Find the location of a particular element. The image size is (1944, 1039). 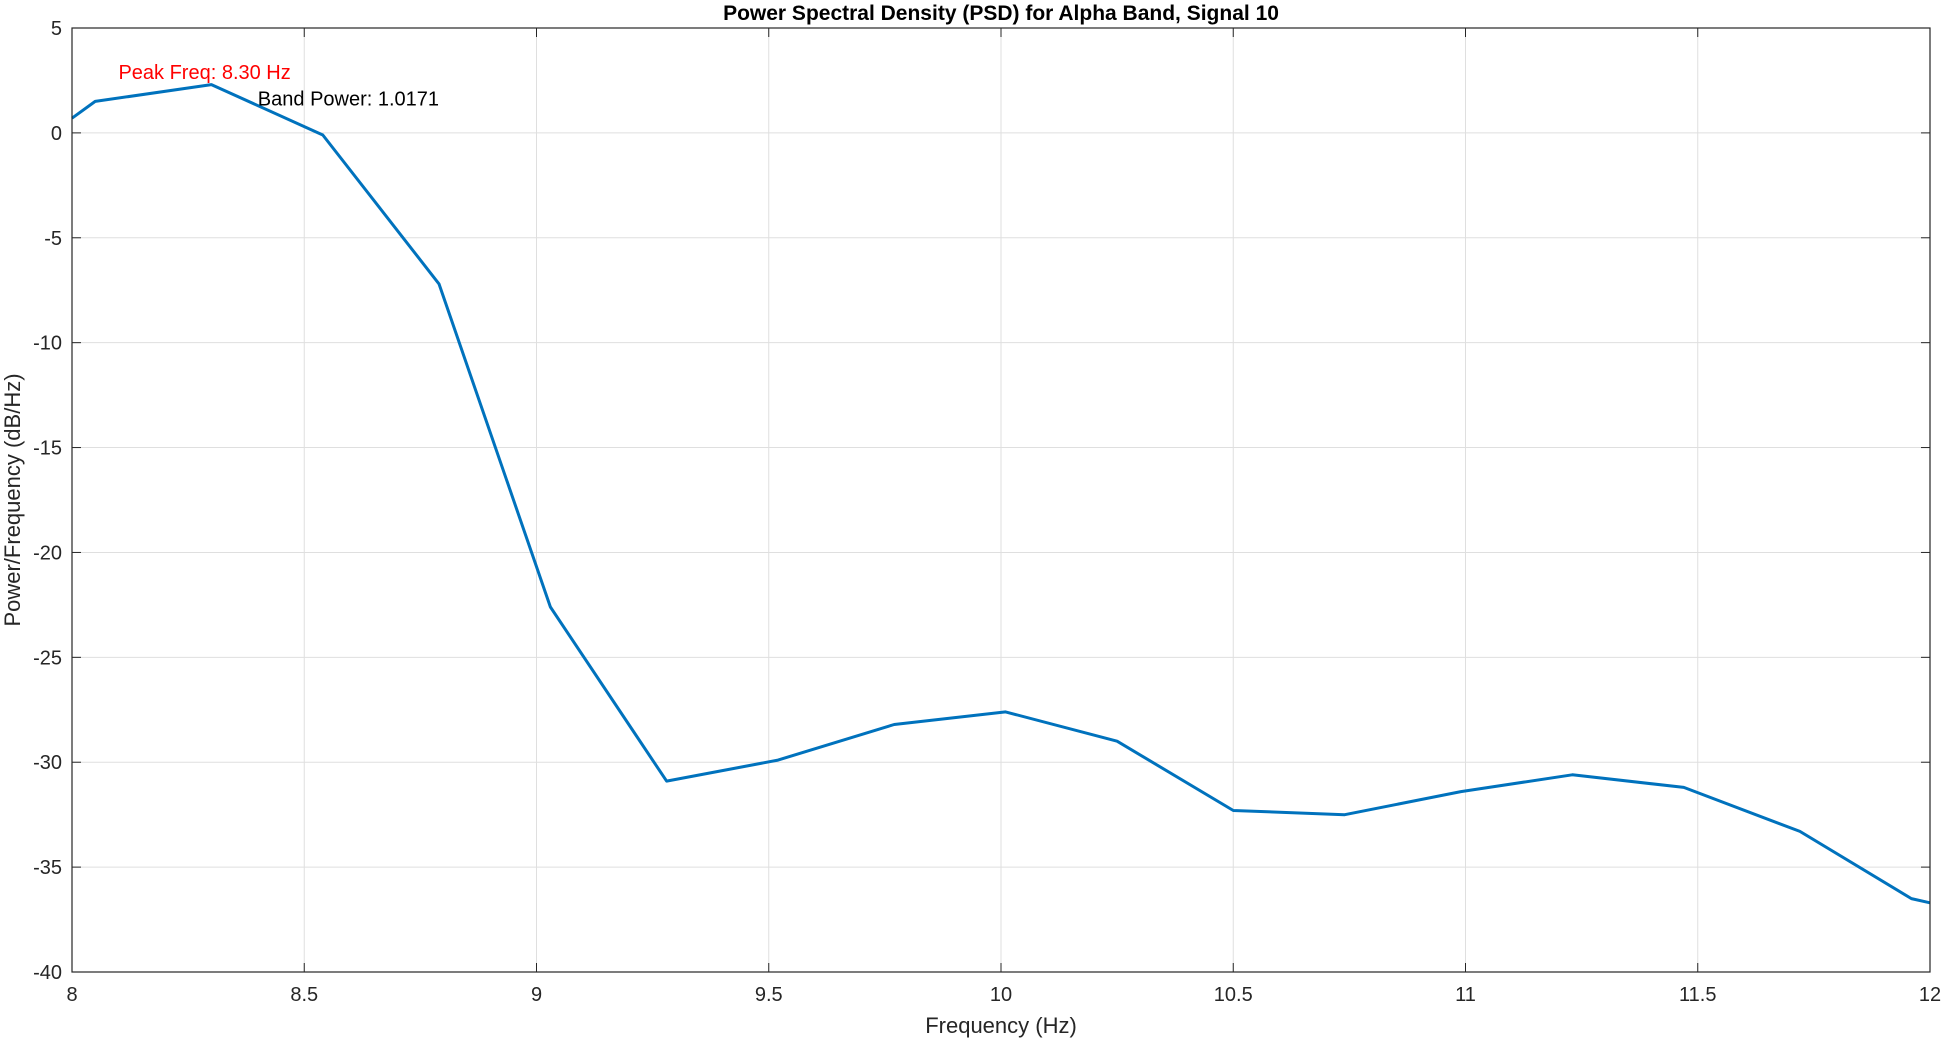

annotation-label: Band Power: 1.0171 is located at coordinates (348, 99).